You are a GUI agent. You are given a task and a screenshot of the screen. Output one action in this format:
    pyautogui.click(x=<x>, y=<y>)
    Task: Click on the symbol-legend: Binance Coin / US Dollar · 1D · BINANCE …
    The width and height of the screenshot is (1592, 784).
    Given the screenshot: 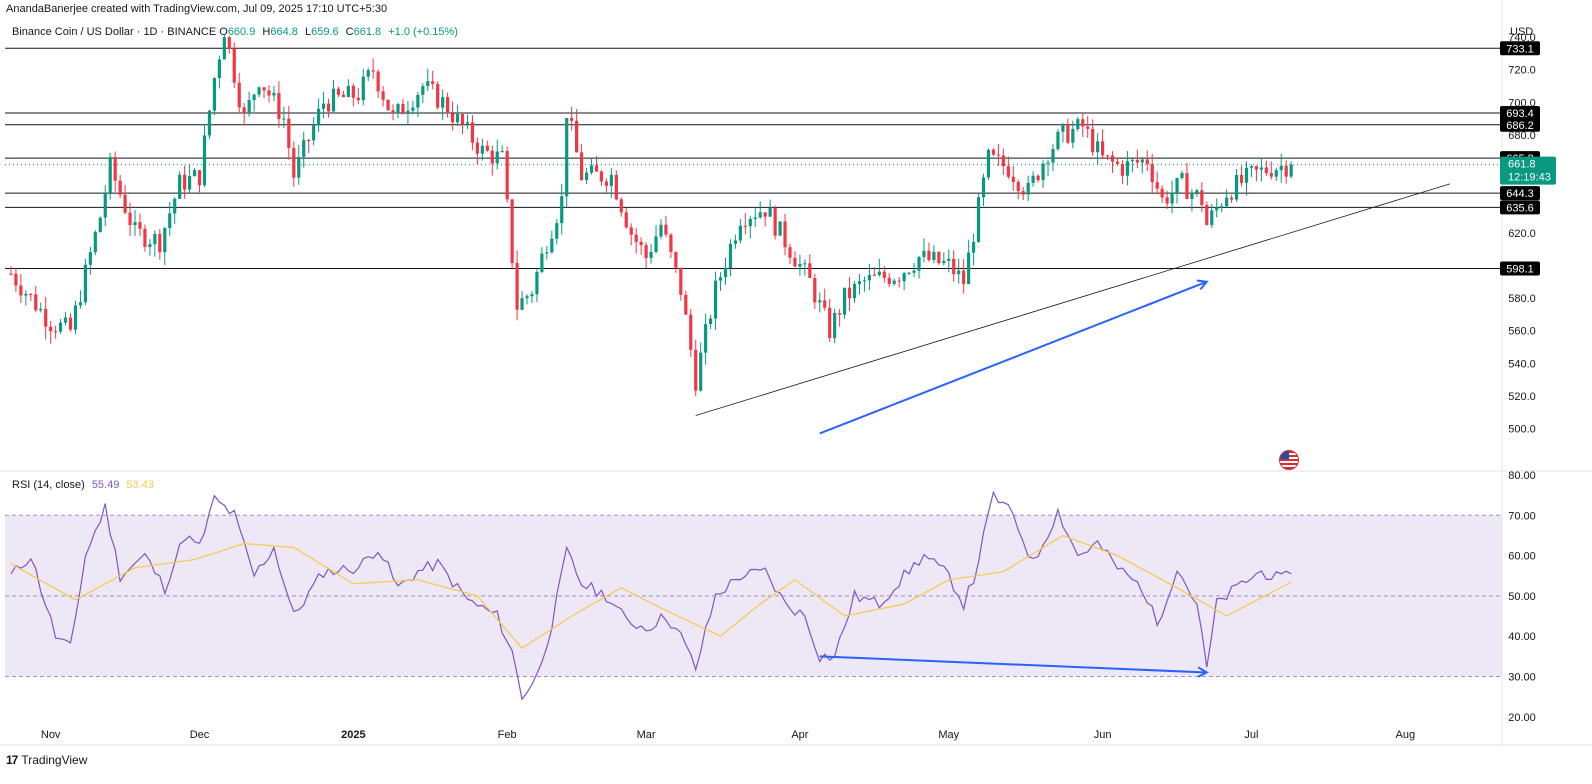 What is the action you would take?
    pyautogui.click(x=237, y=32)
    